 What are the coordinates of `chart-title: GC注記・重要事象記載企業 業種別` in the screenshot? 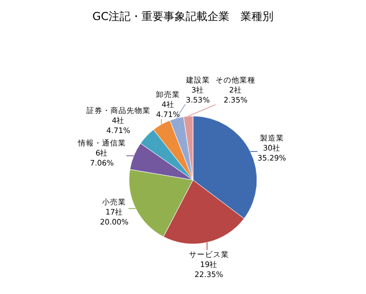 It's located at (183, 16).